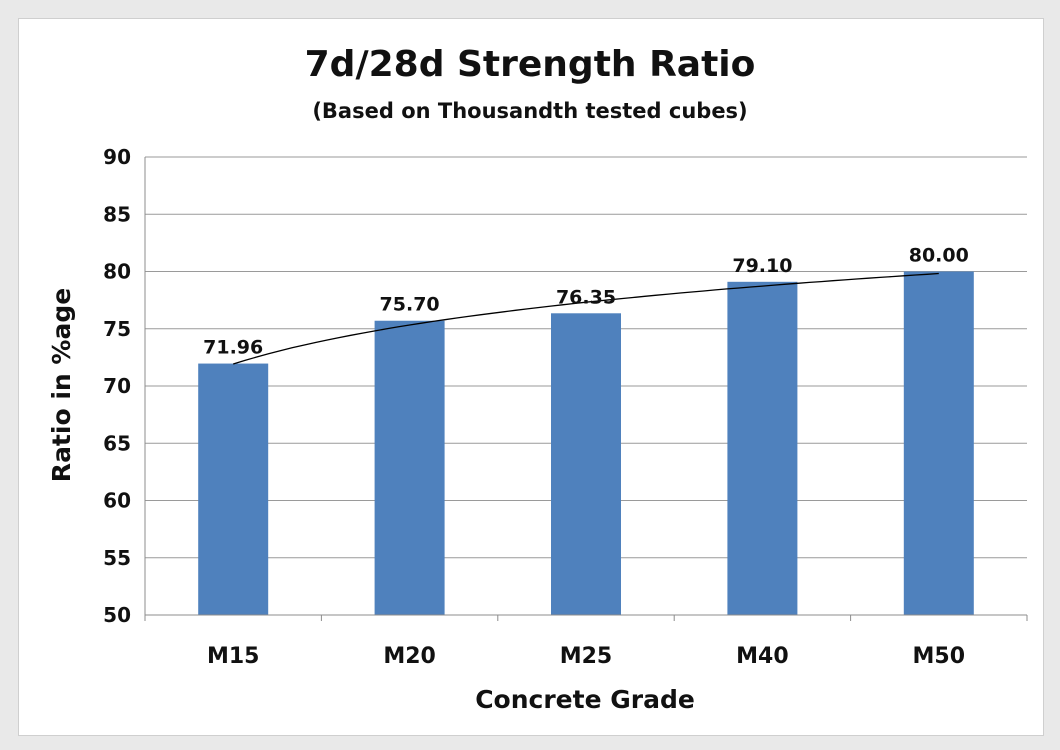 Image resolution: width=1060 pixels, height=750 pixels. Describe the element at coordinates (233, 489) in the screenshot. I see `bar-m15` at that location.